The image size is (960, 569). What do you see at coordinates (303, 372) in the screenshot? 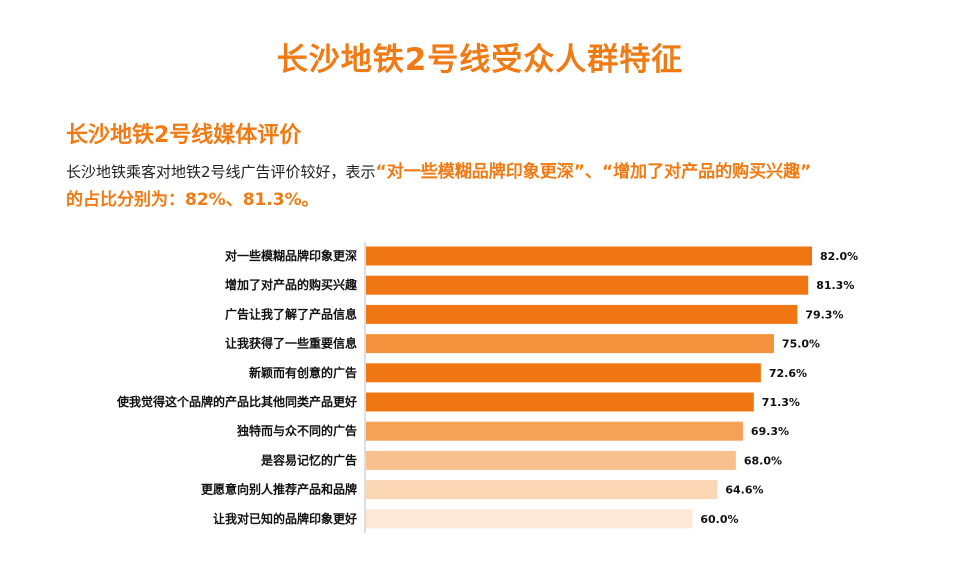
I see `category-label-5: 新颖而有创意的广告` at bounding box center [303, 372].